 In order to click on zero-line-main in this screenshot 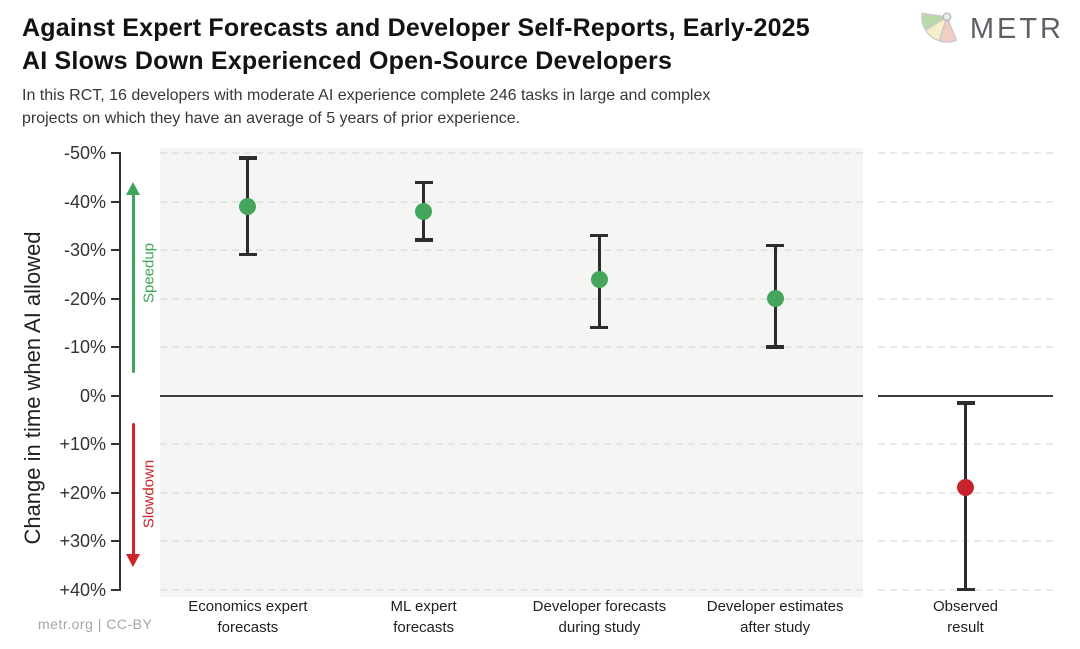, I will do `click(511, 395)`.